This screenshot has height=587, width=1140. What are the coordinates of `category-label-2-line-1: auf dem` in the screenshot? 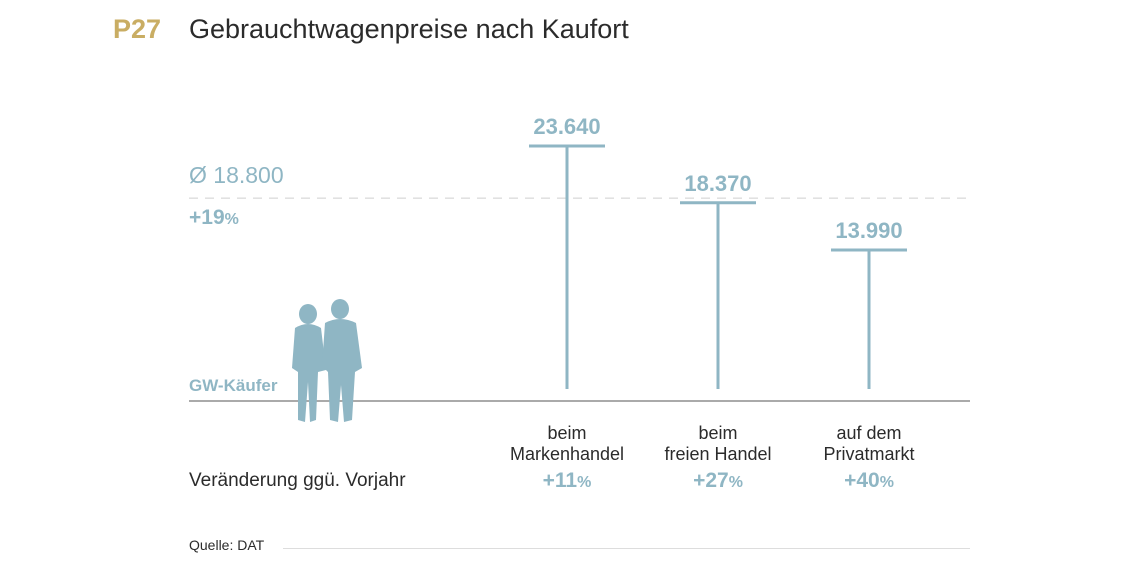 It's located at (869, 433).